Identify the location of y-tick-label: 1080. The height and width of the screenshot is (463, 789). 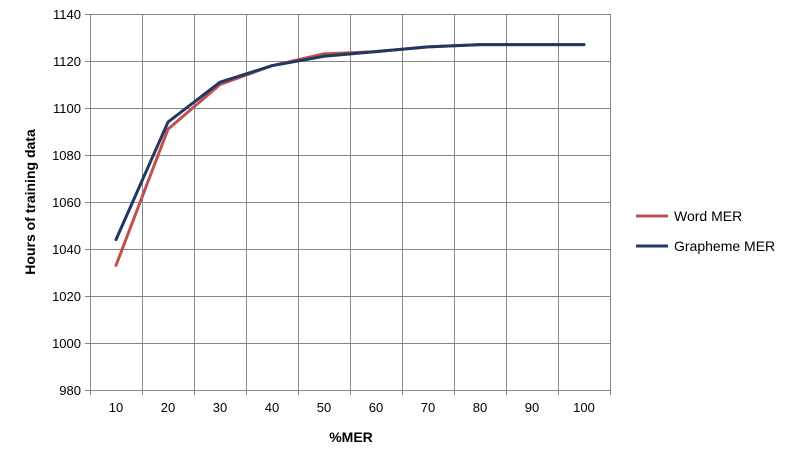
(66, 155).